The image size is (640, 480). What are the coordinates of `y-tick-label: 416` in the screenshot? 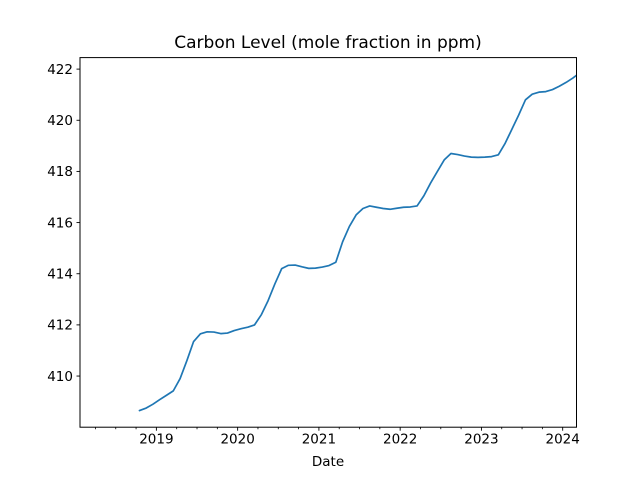 It's located at (60, 223).